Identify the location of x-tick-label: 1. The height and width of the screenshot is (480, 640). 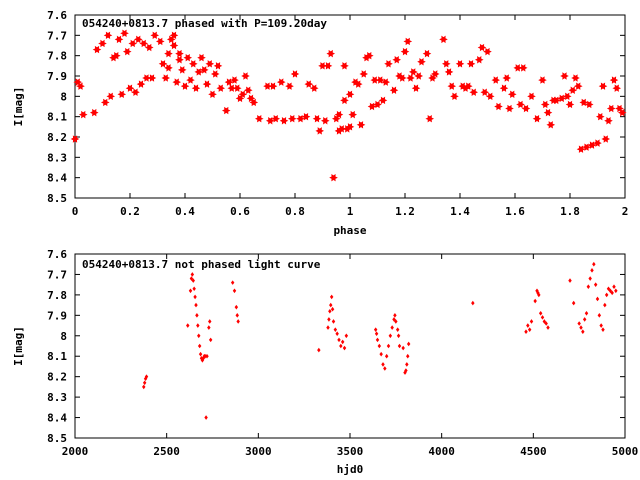
(350, 211).